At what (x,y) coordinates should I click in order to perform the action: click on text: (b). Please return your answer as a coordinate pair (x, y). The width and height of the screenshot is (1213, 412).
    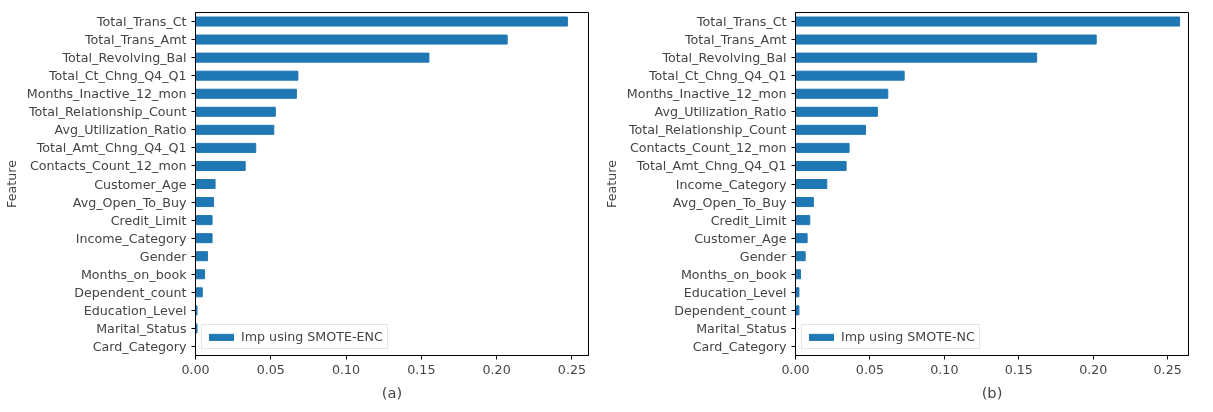
    Looking at the image, I should click on (992, 392).